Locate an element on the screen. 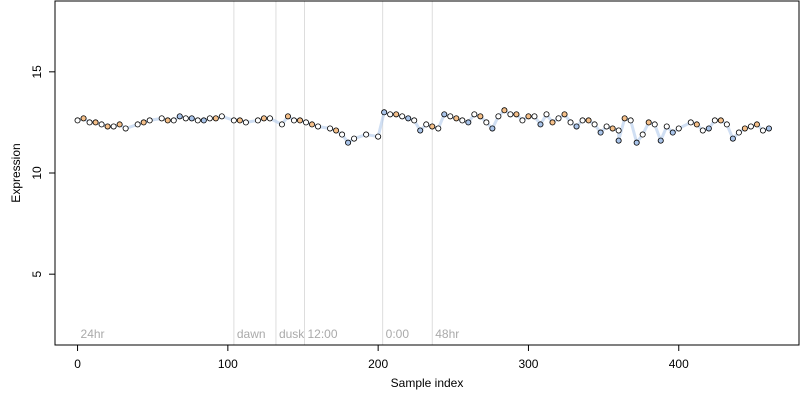 The height and width of the screenshot is (400, 800). x-tick-label: 400 is located at coordinates (679, 364).